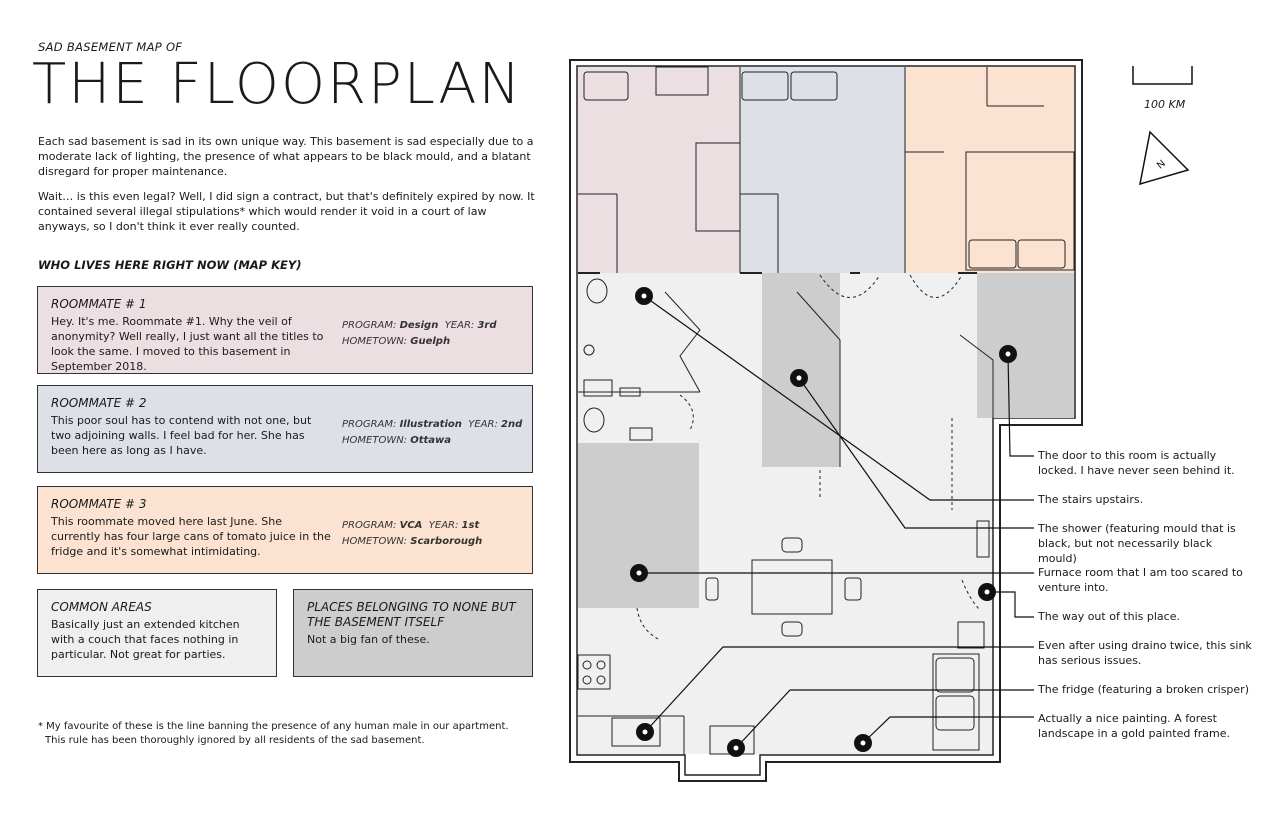 The image size is (1280, 828). What do you see at coordinates (101, 607) in the screenshot?
I see `card-title: COMMON AREAS` at bounding box center [101, 607].